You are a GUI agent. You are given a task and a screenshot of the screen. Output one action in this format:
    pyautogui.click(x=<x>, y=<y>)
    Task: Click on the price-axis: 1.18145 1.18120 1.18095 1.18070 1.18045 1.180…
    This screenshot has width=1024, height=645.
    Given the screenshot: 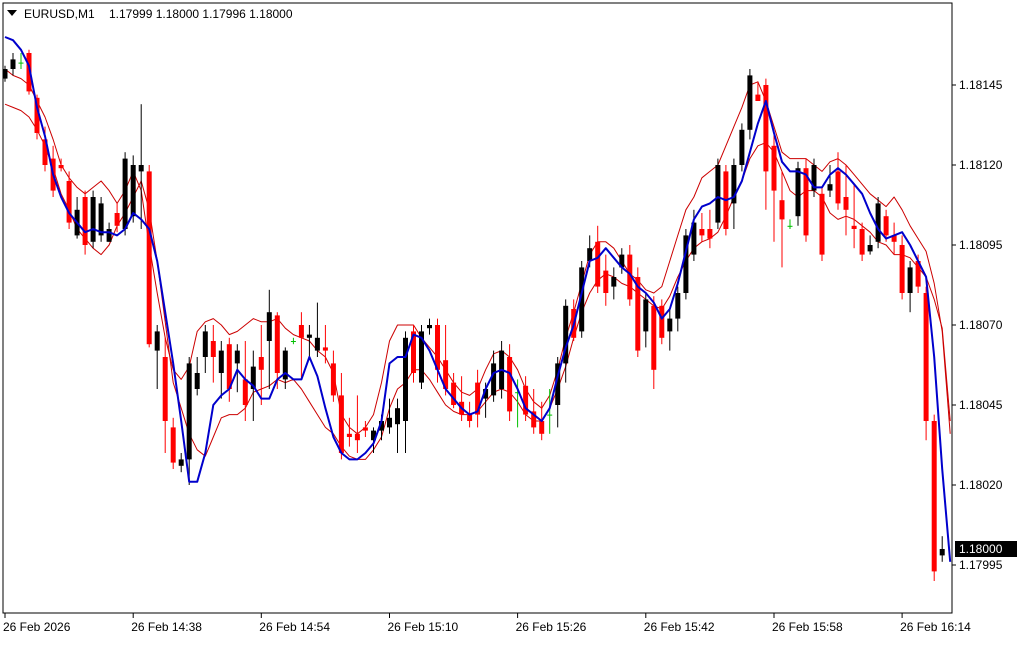 What is the action you would take?
    pyautogui.click(x=977, y=325)
    